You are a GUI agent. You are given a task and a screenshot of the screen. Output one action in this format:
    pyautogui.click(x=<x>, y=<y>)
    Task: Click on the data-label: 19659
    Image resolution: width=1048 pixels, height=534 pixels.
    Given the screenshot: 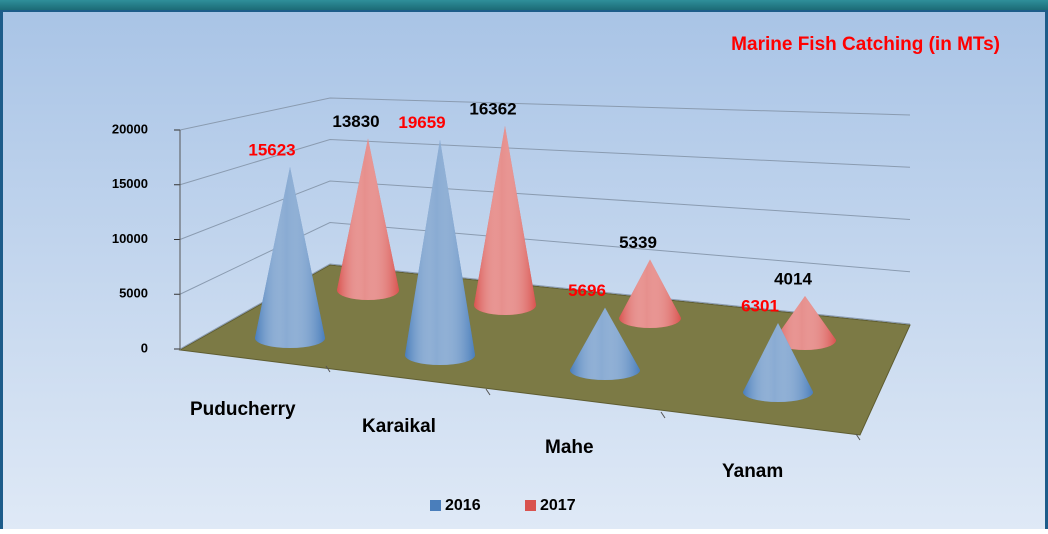 What is the action you would take?
    pyautogui.click(x=421, y=122)
    